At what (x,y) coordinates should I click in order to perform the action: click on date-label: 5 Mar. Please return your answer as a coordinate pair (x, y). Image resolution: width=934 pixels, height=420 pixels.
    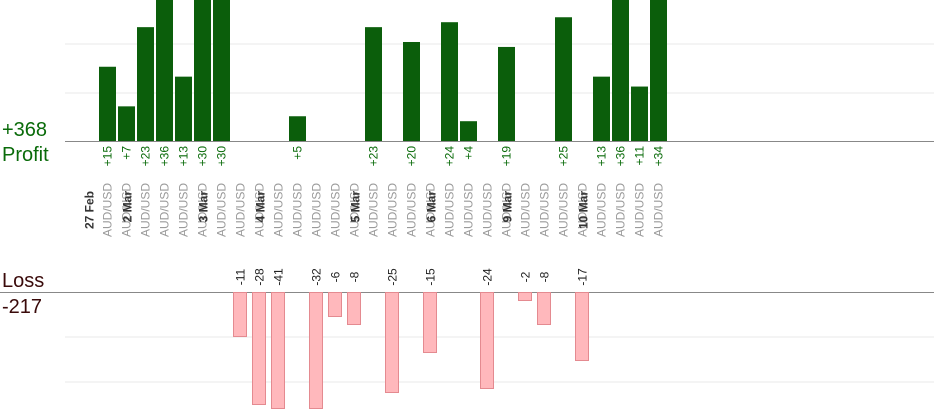
    Looking at the image, I should click on (356, 207).